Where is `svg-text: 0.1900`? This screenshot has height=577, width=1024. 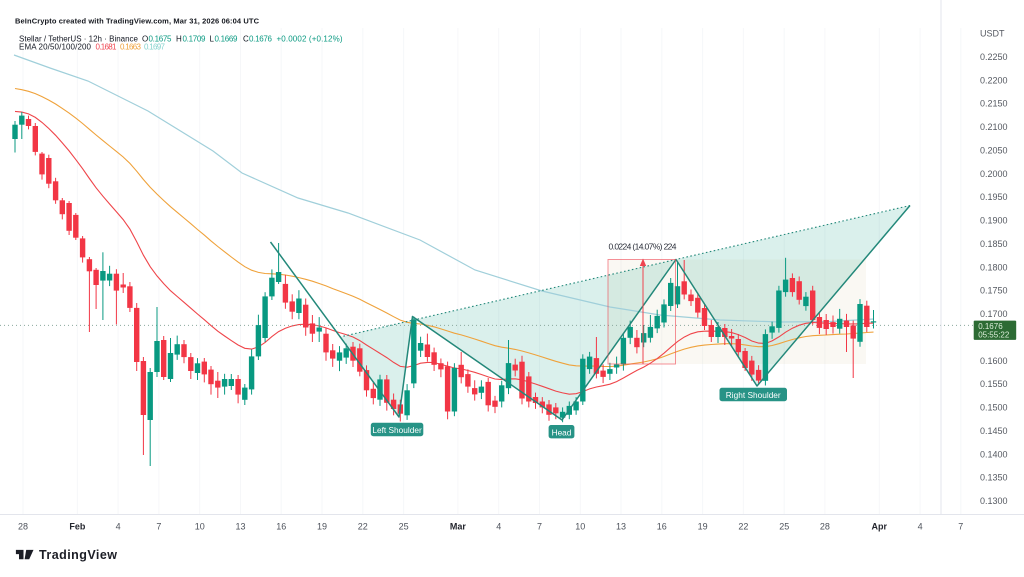 svg-text: 0.1900 is located at coordinates (994, 221).